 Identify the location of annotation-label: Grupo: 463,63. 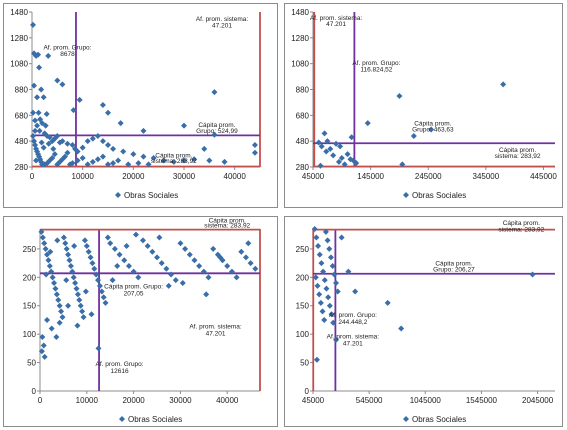
(433, 129).